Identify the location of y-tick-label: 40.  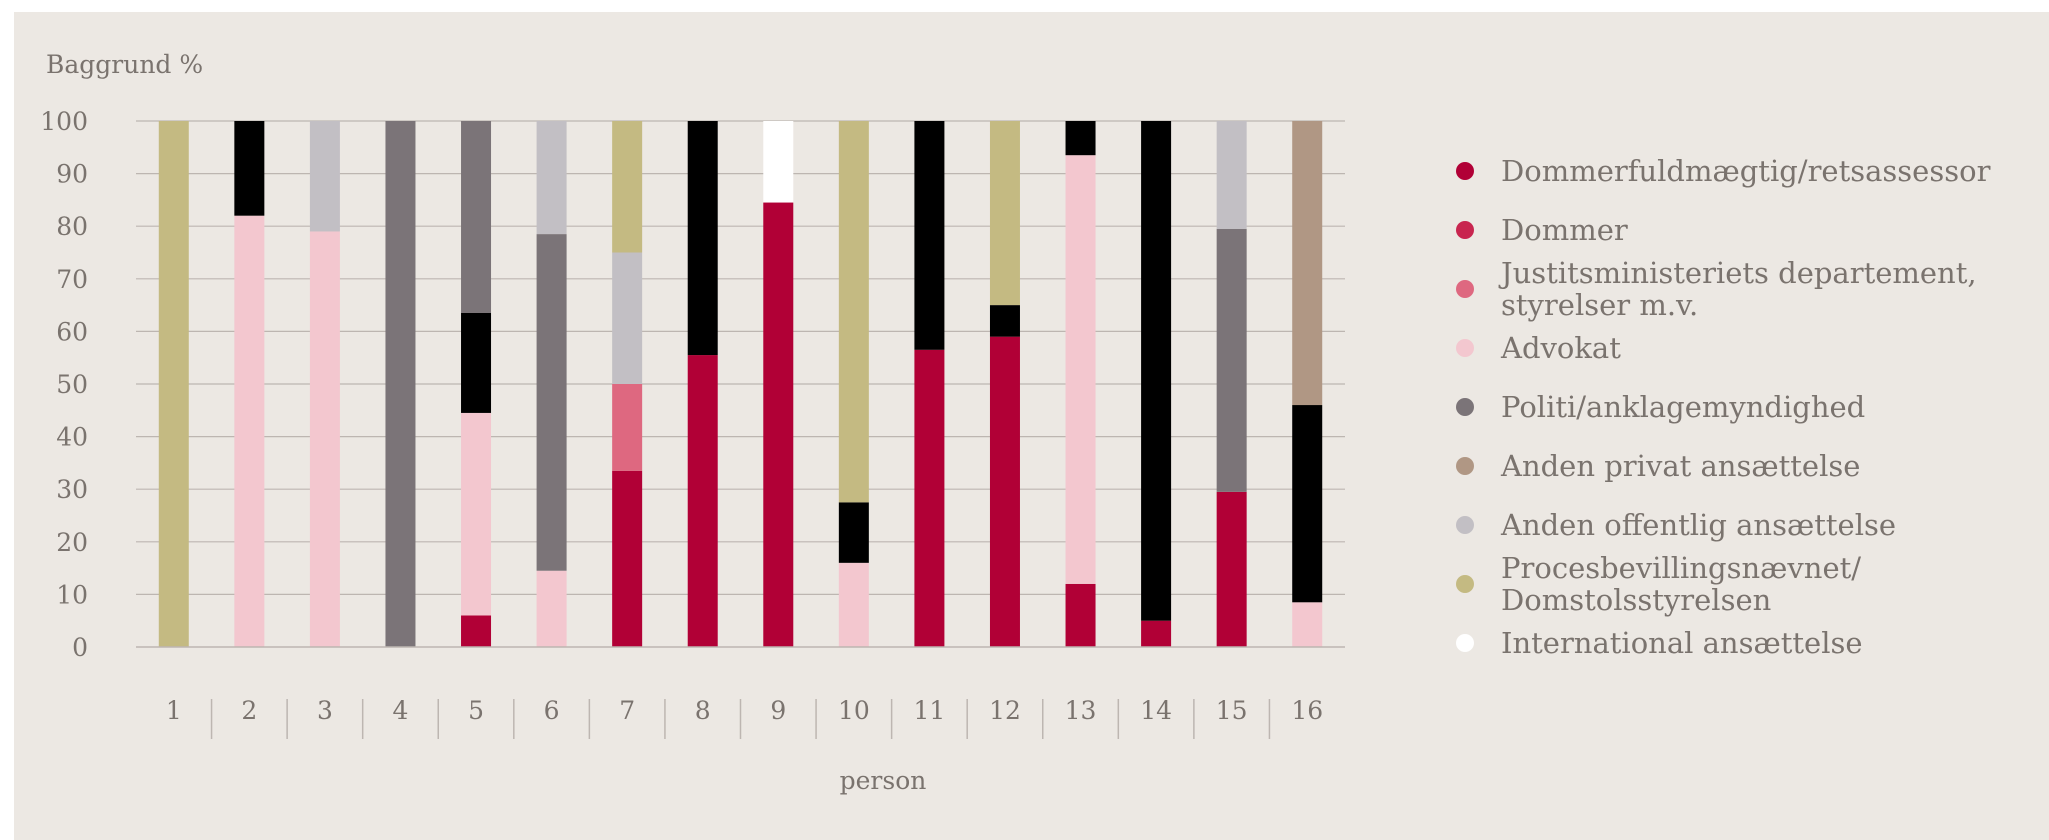
(72, 437).